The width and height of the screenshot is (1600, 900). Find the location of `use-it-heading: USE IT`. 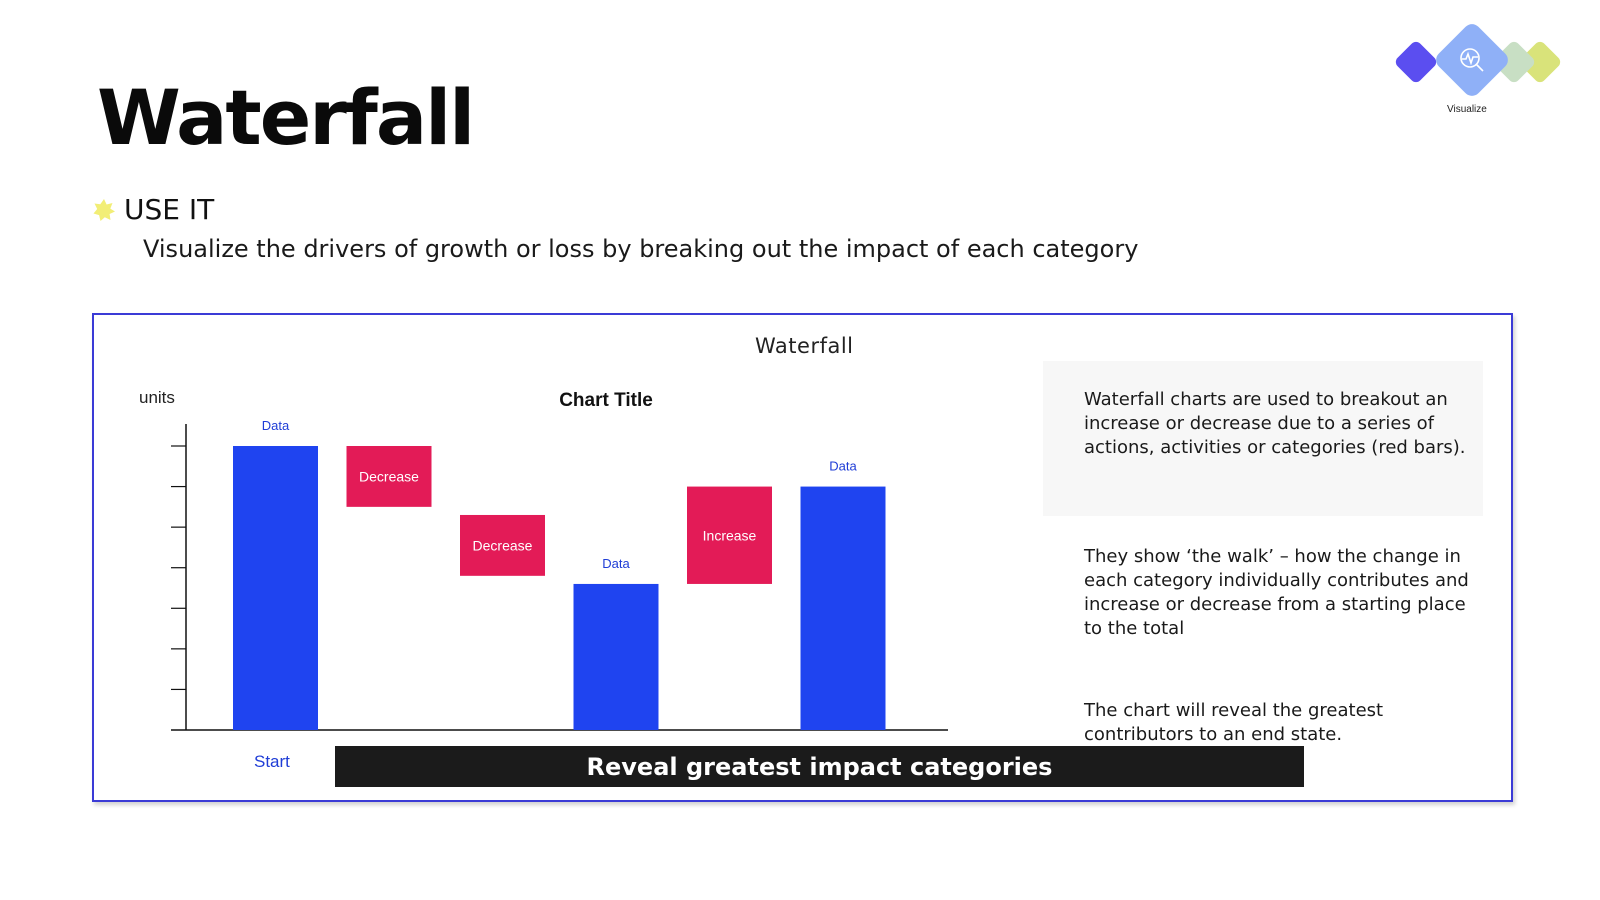

use-it-heading: USE IT is located at coordinates (153, 210).